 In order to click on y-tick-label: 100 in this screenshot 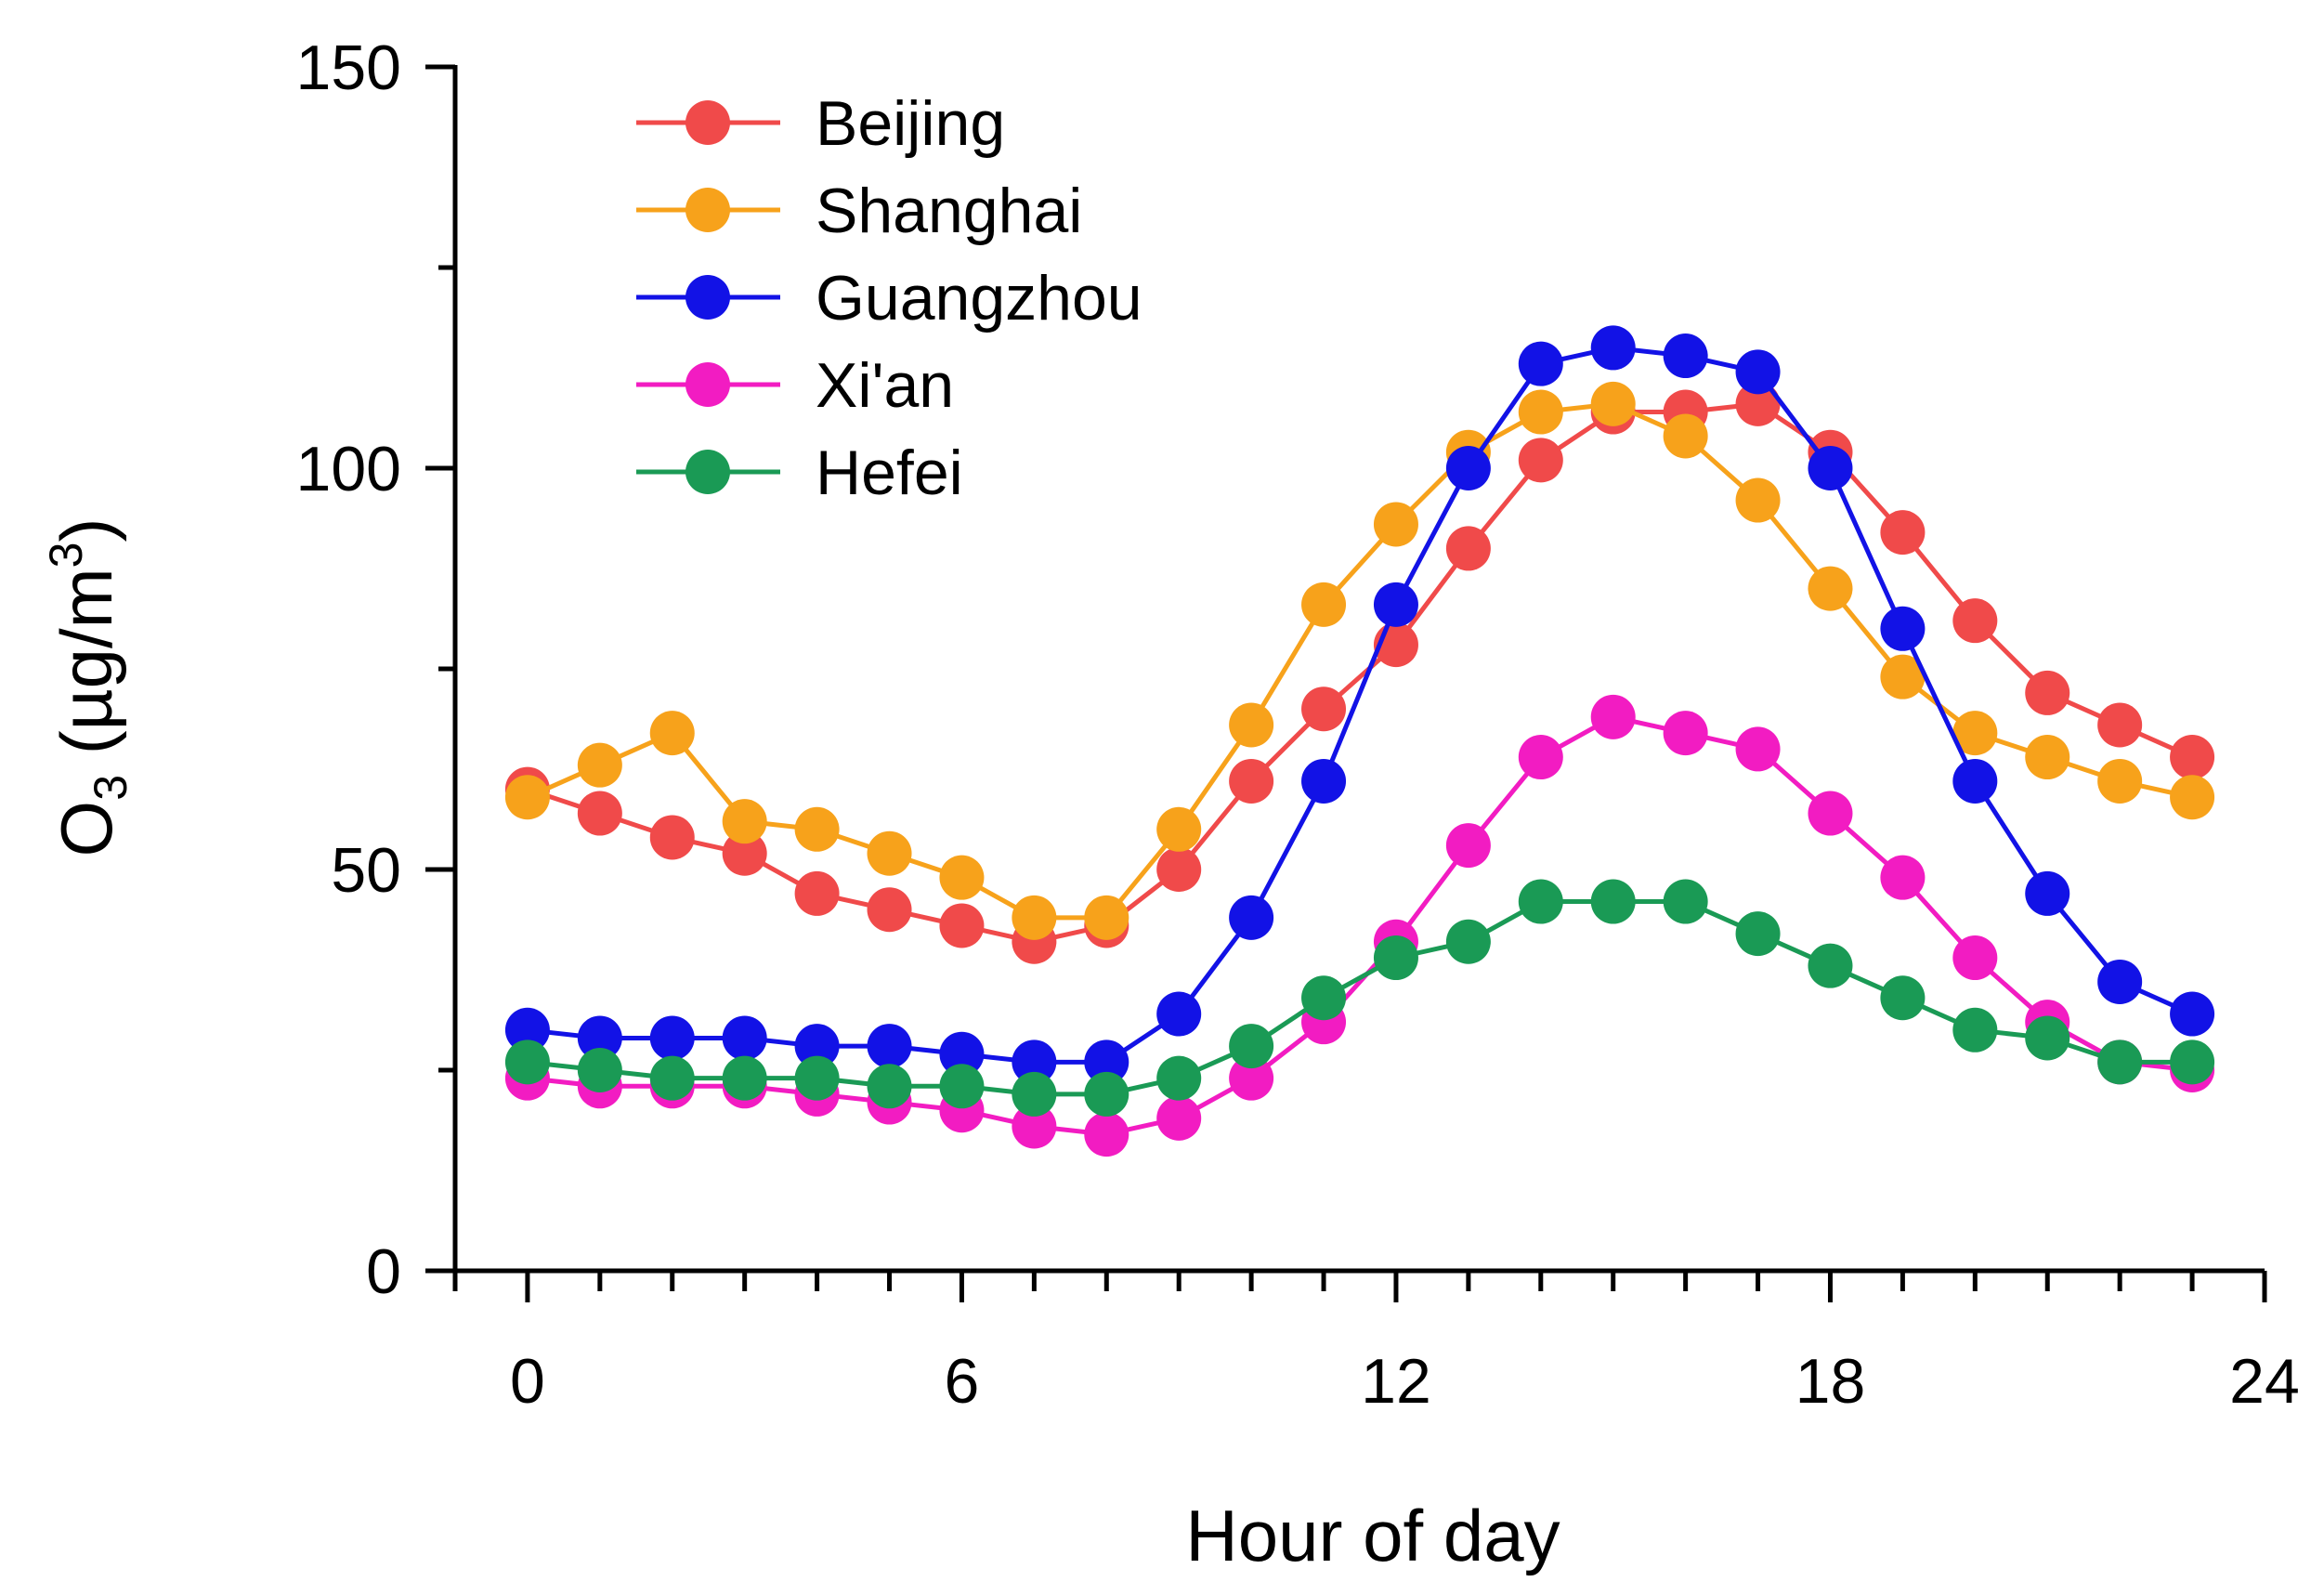, I will do `click(348, 469)`.